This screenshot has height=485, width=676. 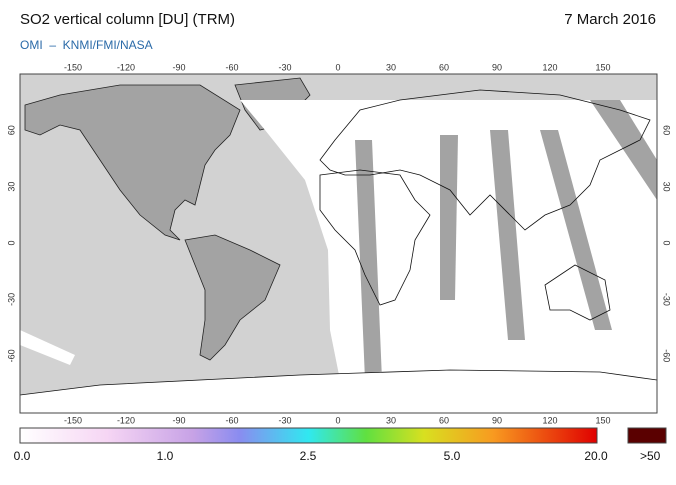 What do you see at coordinates (308, 456) in the screenshot?
I see `colorbar-label: 2.5` at bounding box center [308, 456].